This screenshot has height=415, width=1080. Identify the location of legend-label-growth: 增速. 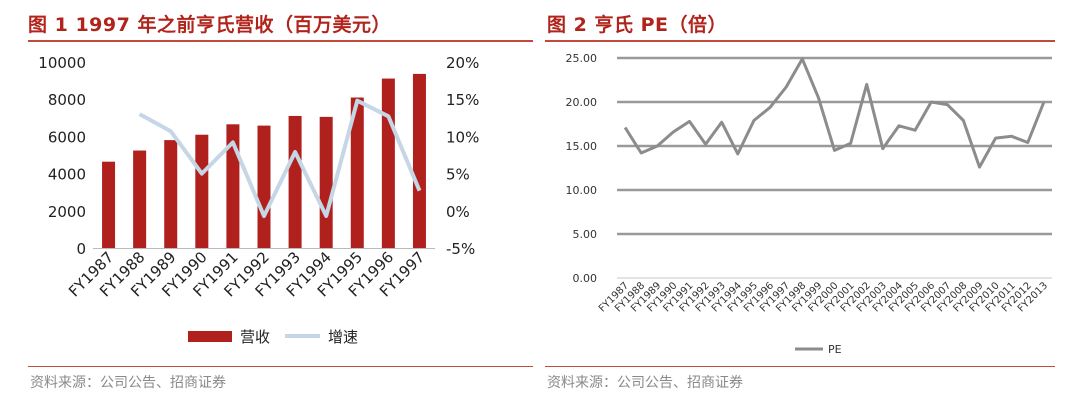
(343, 337).